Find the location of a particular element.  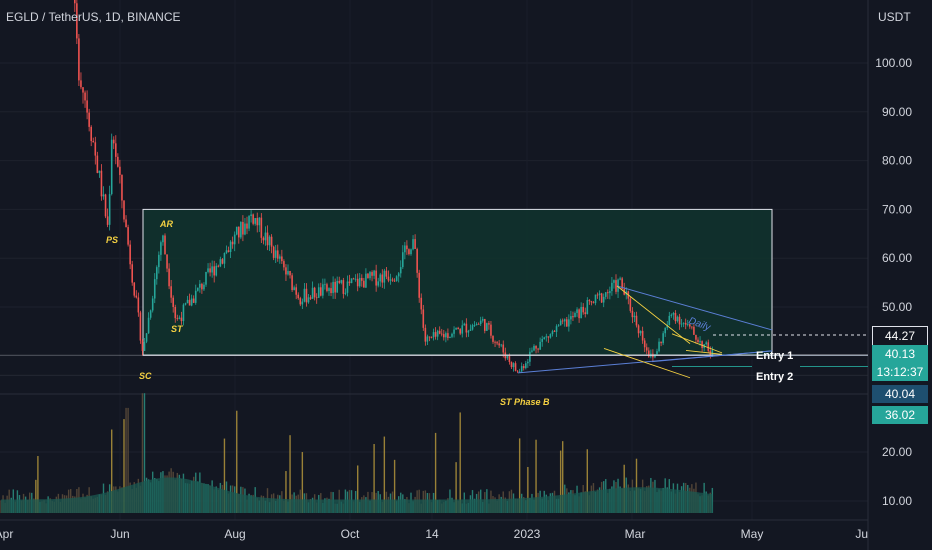

time-axis: Apr Jun Aug Oct 14 2023 Mar May Ju is located at coordinates (434, 534).